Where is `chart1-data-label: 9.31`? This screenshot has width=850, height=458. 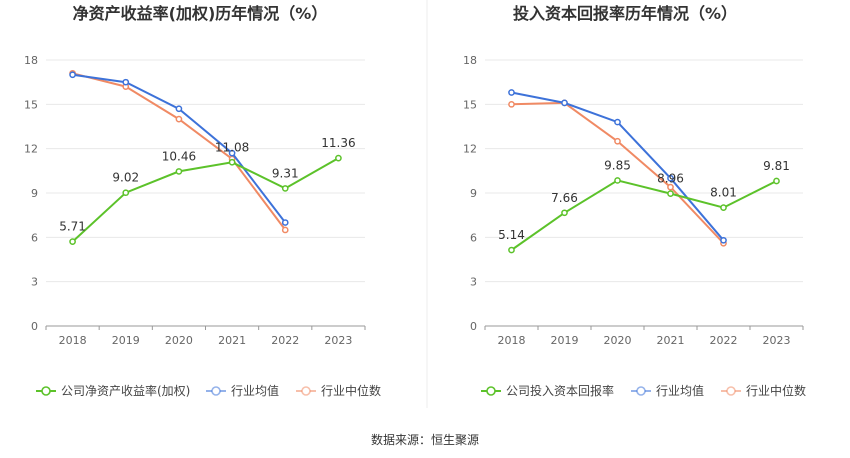 chart1-data-label: 9.31 is located at coordinates (285, 173).